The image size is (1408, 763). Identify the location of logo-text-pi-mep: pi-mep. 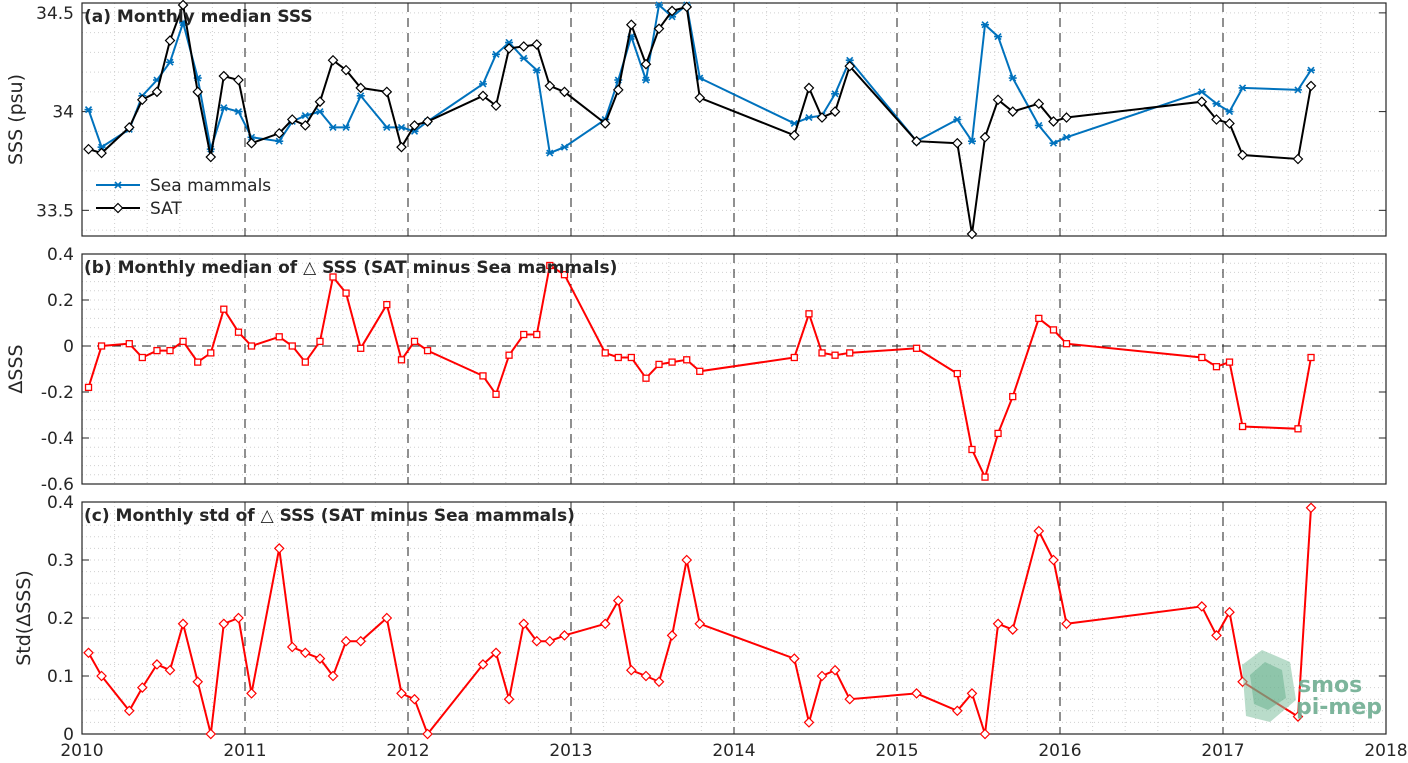
(1339, 707).